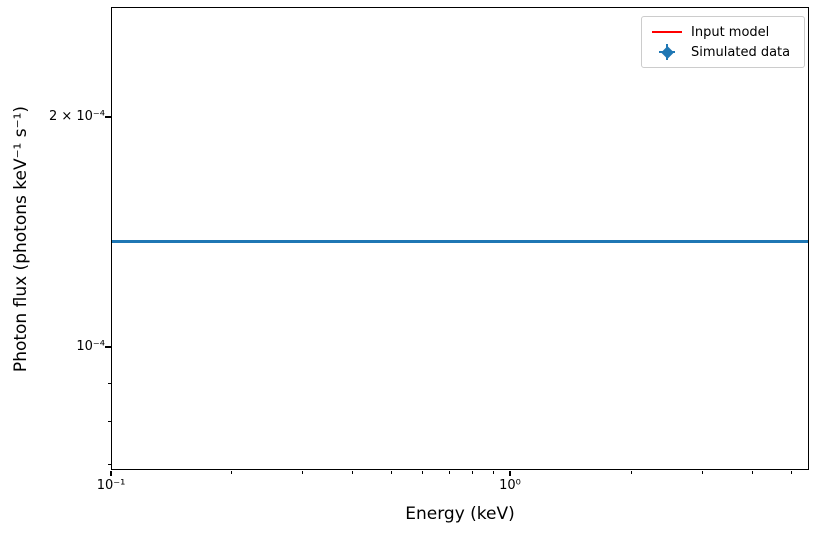  What do you see at coordinates (460, 514) in the screenshot?
I see `x-axis-label: Energy (keV)` at bounding box center [460, 514].